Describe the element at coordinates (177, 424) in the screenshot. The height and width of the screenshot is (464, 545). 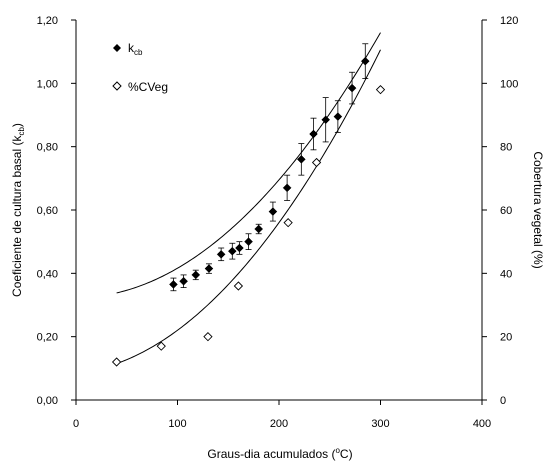
I see `x-tick-label: 100` at that location.